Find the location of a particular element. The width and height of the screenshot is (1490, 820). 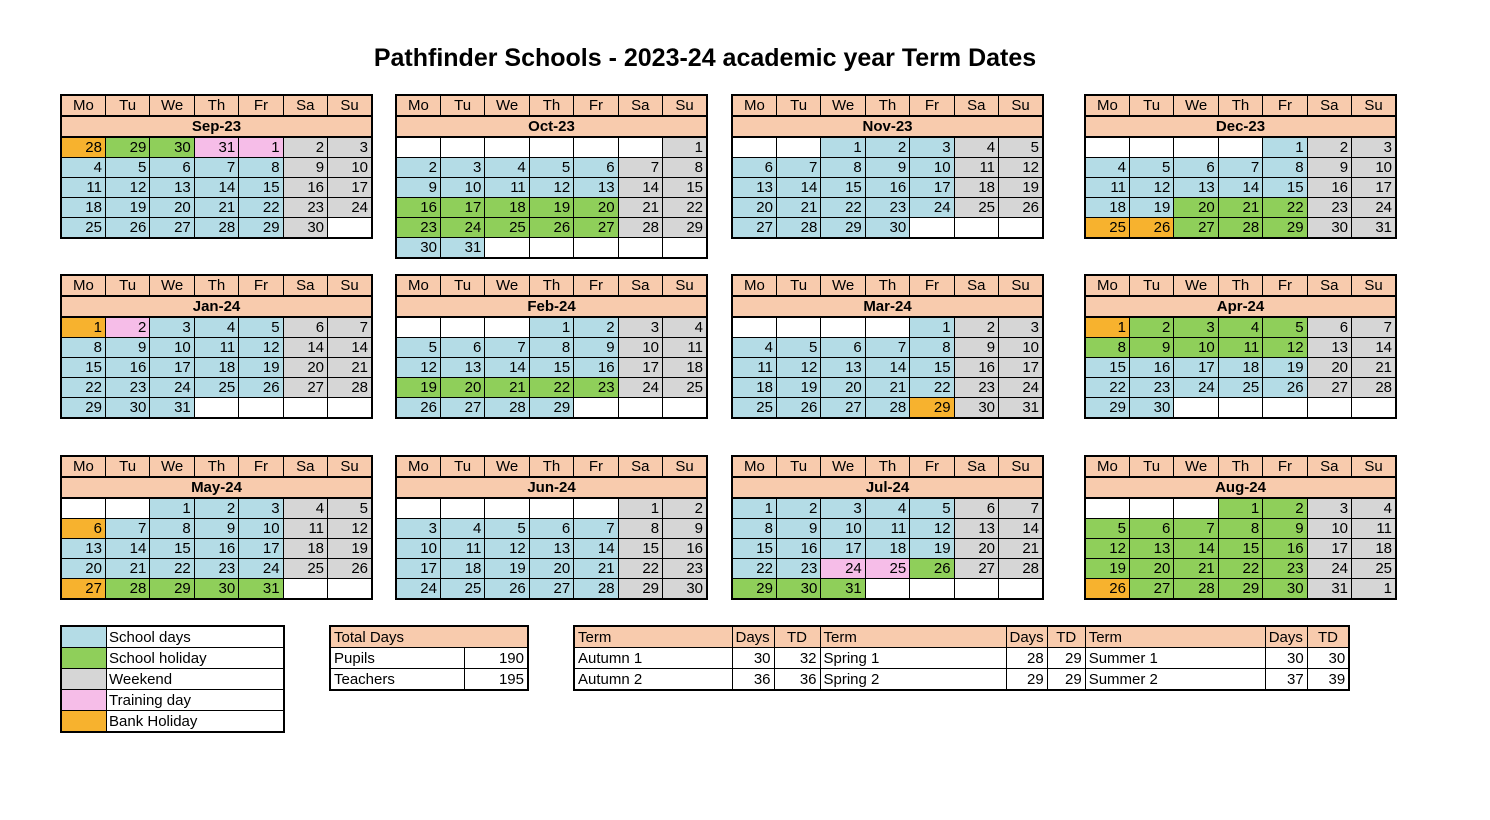

day-cell: 9 is located at coordinates (596, 347).